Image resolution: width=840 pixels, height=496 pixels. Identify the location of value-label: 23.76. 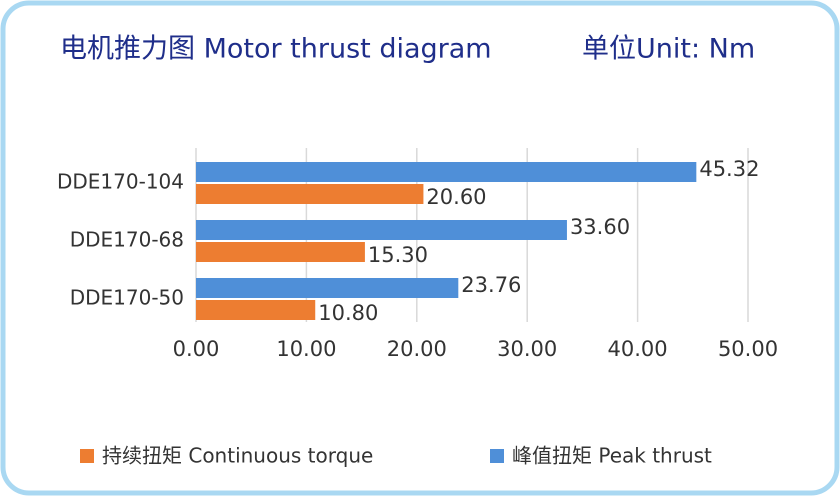
(491, 285).